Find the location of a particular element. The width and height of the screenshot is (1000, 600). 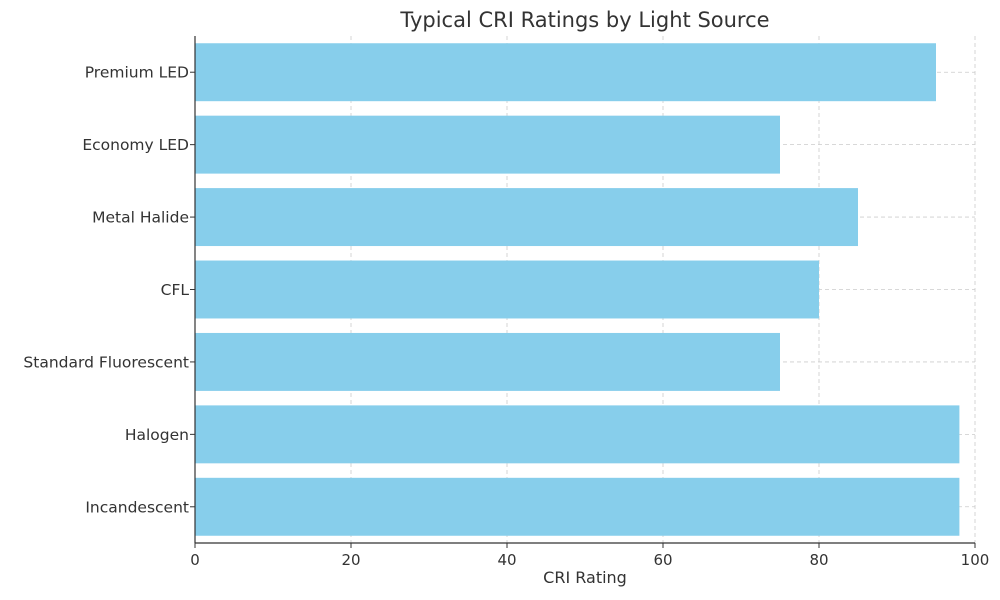

x-tick-label: 80 is located at coordinates (818, 560).